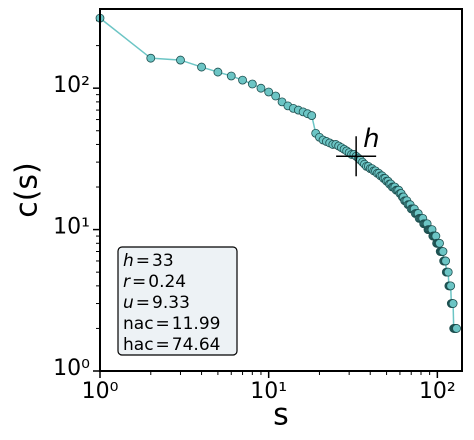 The height and width of the screenshot is (440, 474). I want to click on y-tick-label: 10², so click(71, 85).